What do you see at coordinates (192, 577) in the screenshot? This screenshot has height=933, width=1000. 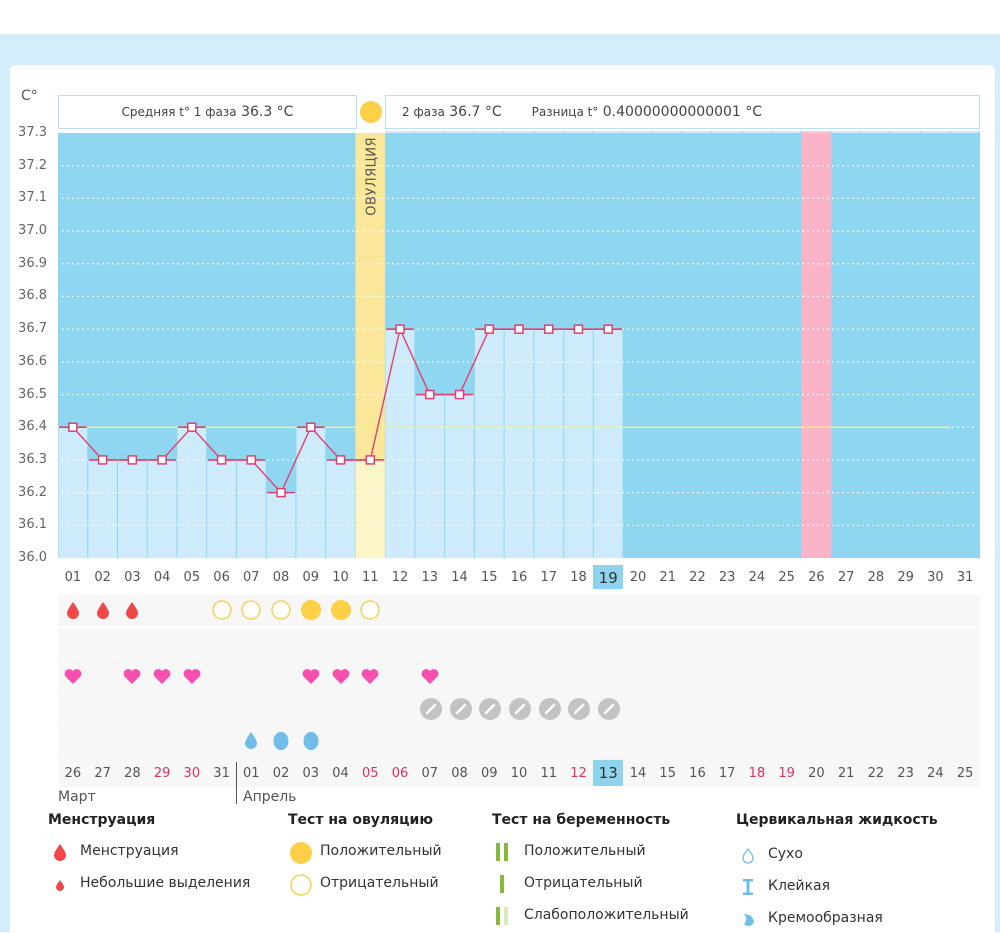 I see `cycle-day-label: 05` at bounding box center [192, 577].